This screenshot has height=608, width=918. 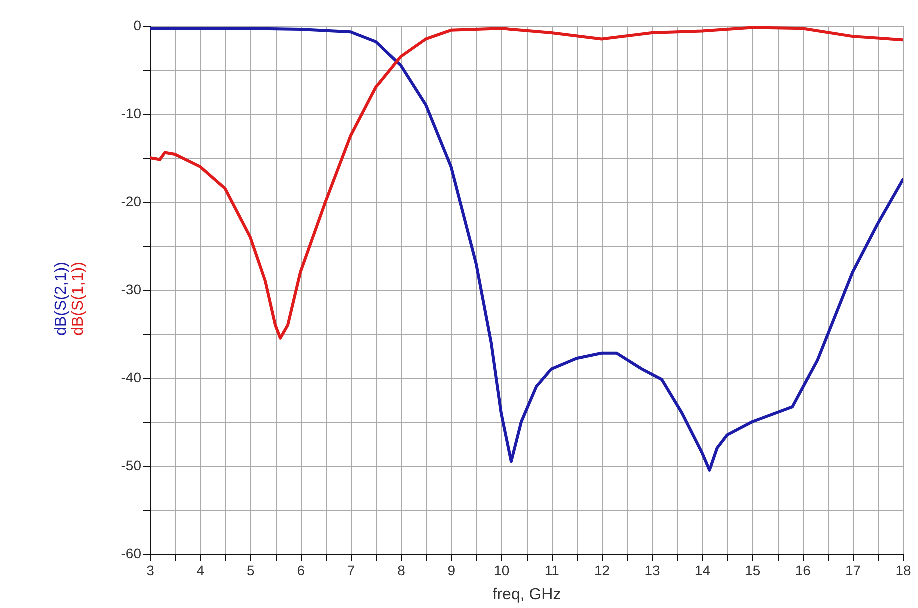 What do you see at coordinates (131, 466) in the screenshot?
I see `y-tick-label: -50` at bounding box center [131, 466].